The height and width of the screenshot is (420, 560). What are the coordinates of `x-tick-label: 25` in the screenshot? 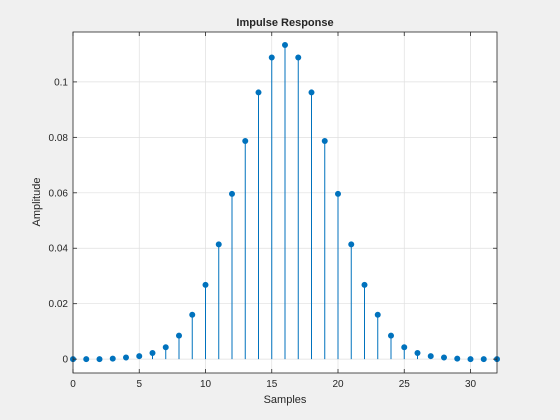 It's located at (405, 384).